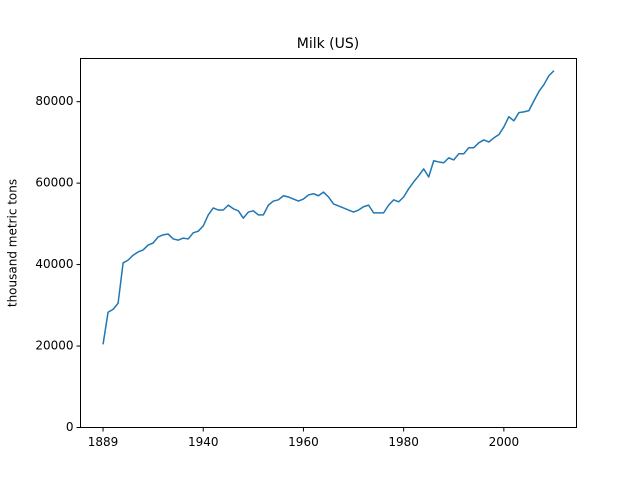 Image resolution: width=640 pixels, height=480 pixels. I want to click on y-tick-label: 0, so click(70, 427).